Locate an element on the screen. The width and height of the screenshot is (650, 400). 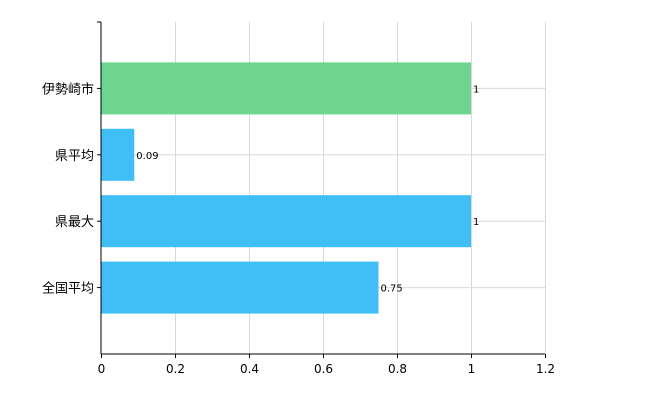
category-label: 県平均 is located at coordinates (74, 156).